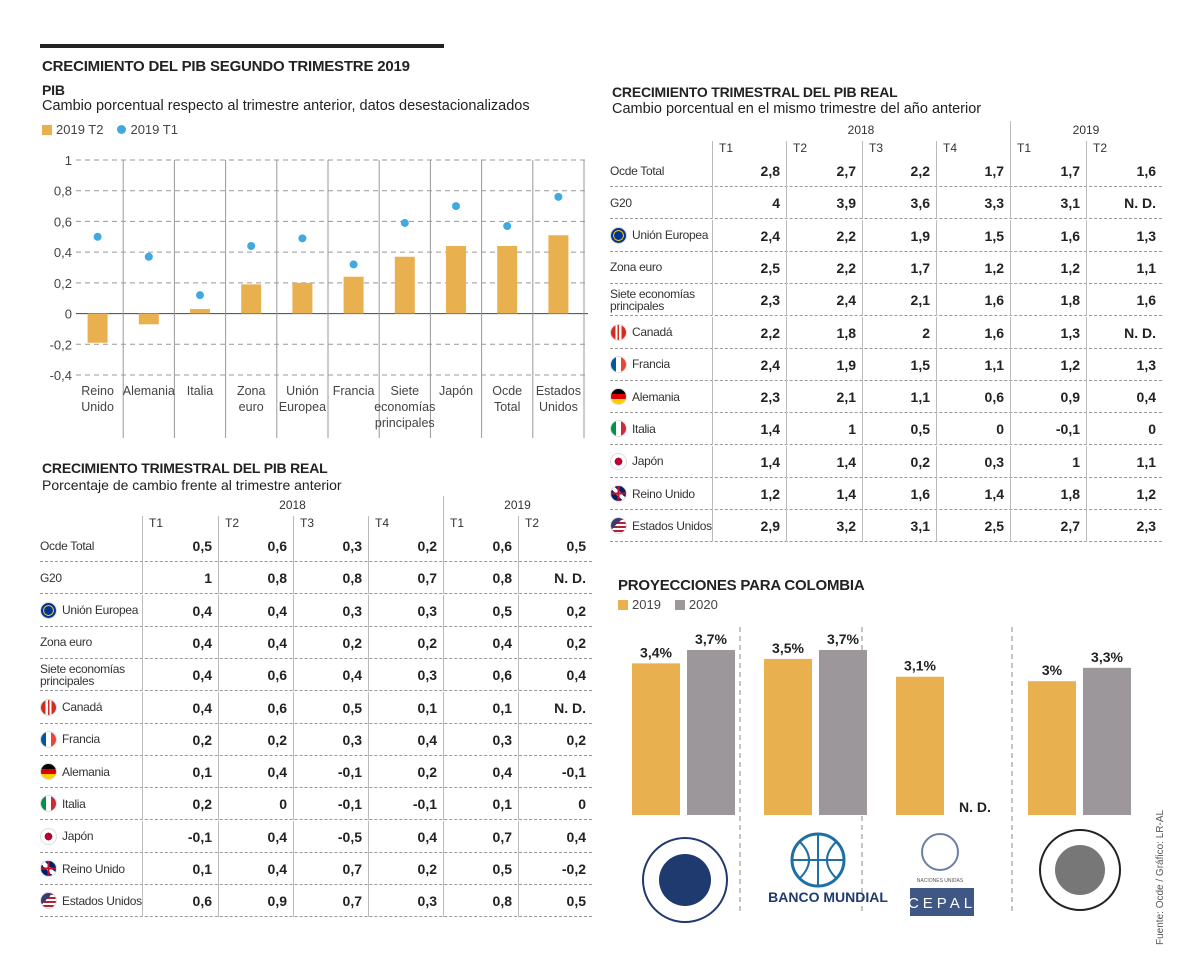 The width and height of the screenshot is (1200, 965). What do you see at coordinates (618, 526) in the screenshot?
I see `flag-us-icon` at bounding box center [618, 526].